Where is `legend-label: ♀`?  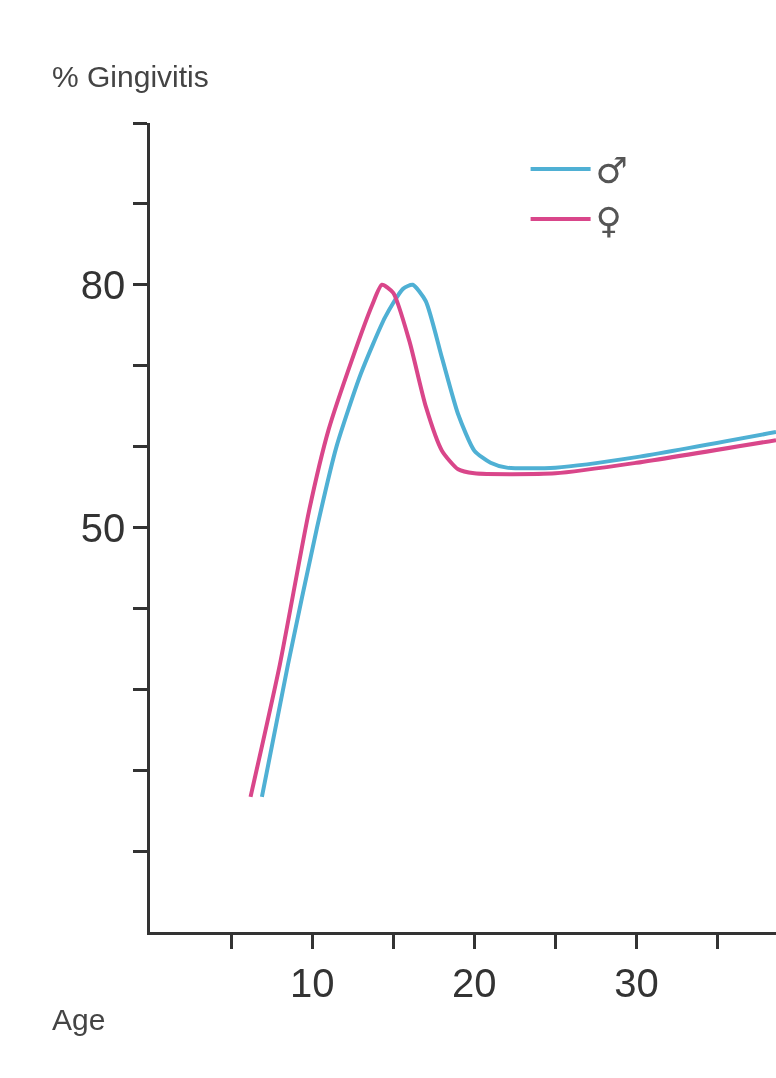 legend-label: ♀ is located at coordinates (608, 220).